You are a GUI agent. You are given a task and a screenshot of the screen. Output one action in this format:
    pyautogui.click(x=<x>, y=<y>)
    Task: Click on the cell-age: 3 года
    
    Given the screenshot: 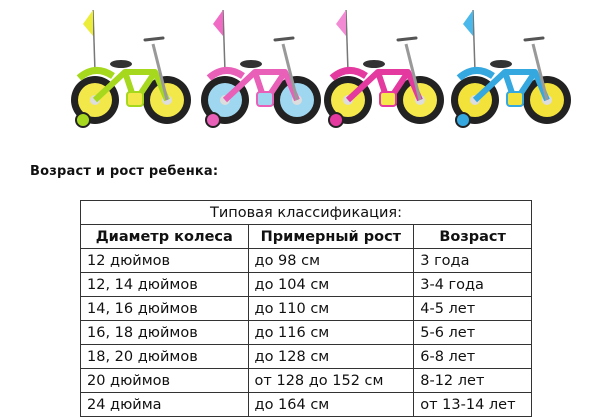 What is the action you would take?
    pyautogui.click(x=472, y=260)
    